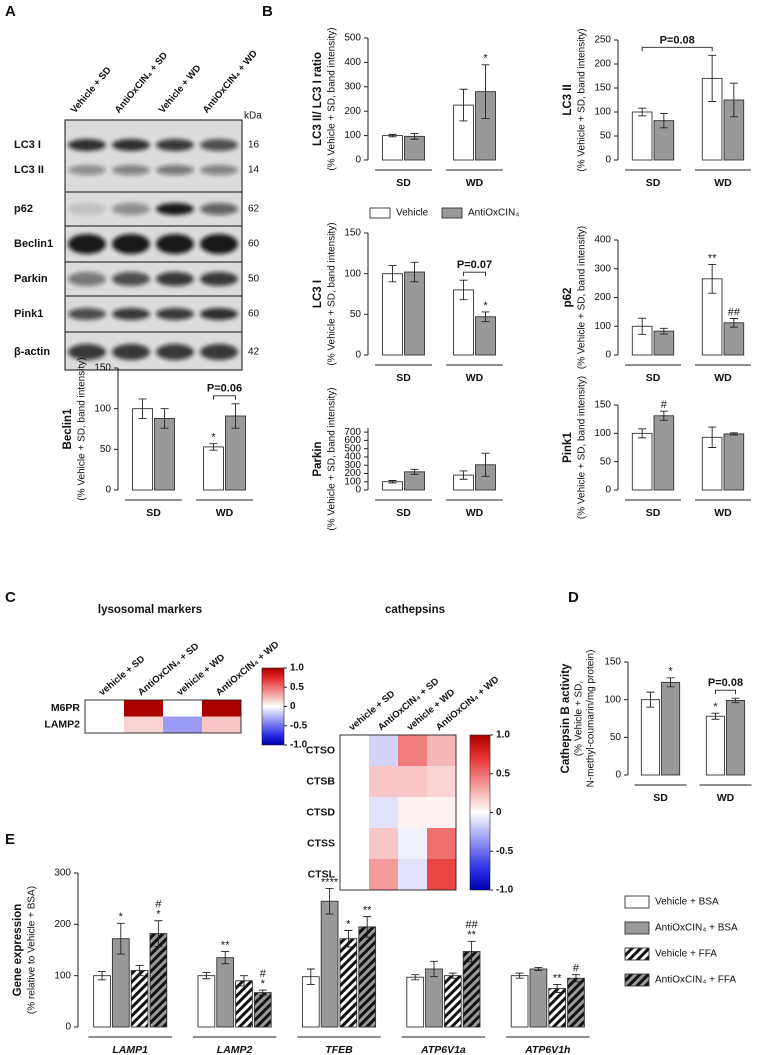  I want to click on colorbar-tick-label: -0.5, so click(299, 725).